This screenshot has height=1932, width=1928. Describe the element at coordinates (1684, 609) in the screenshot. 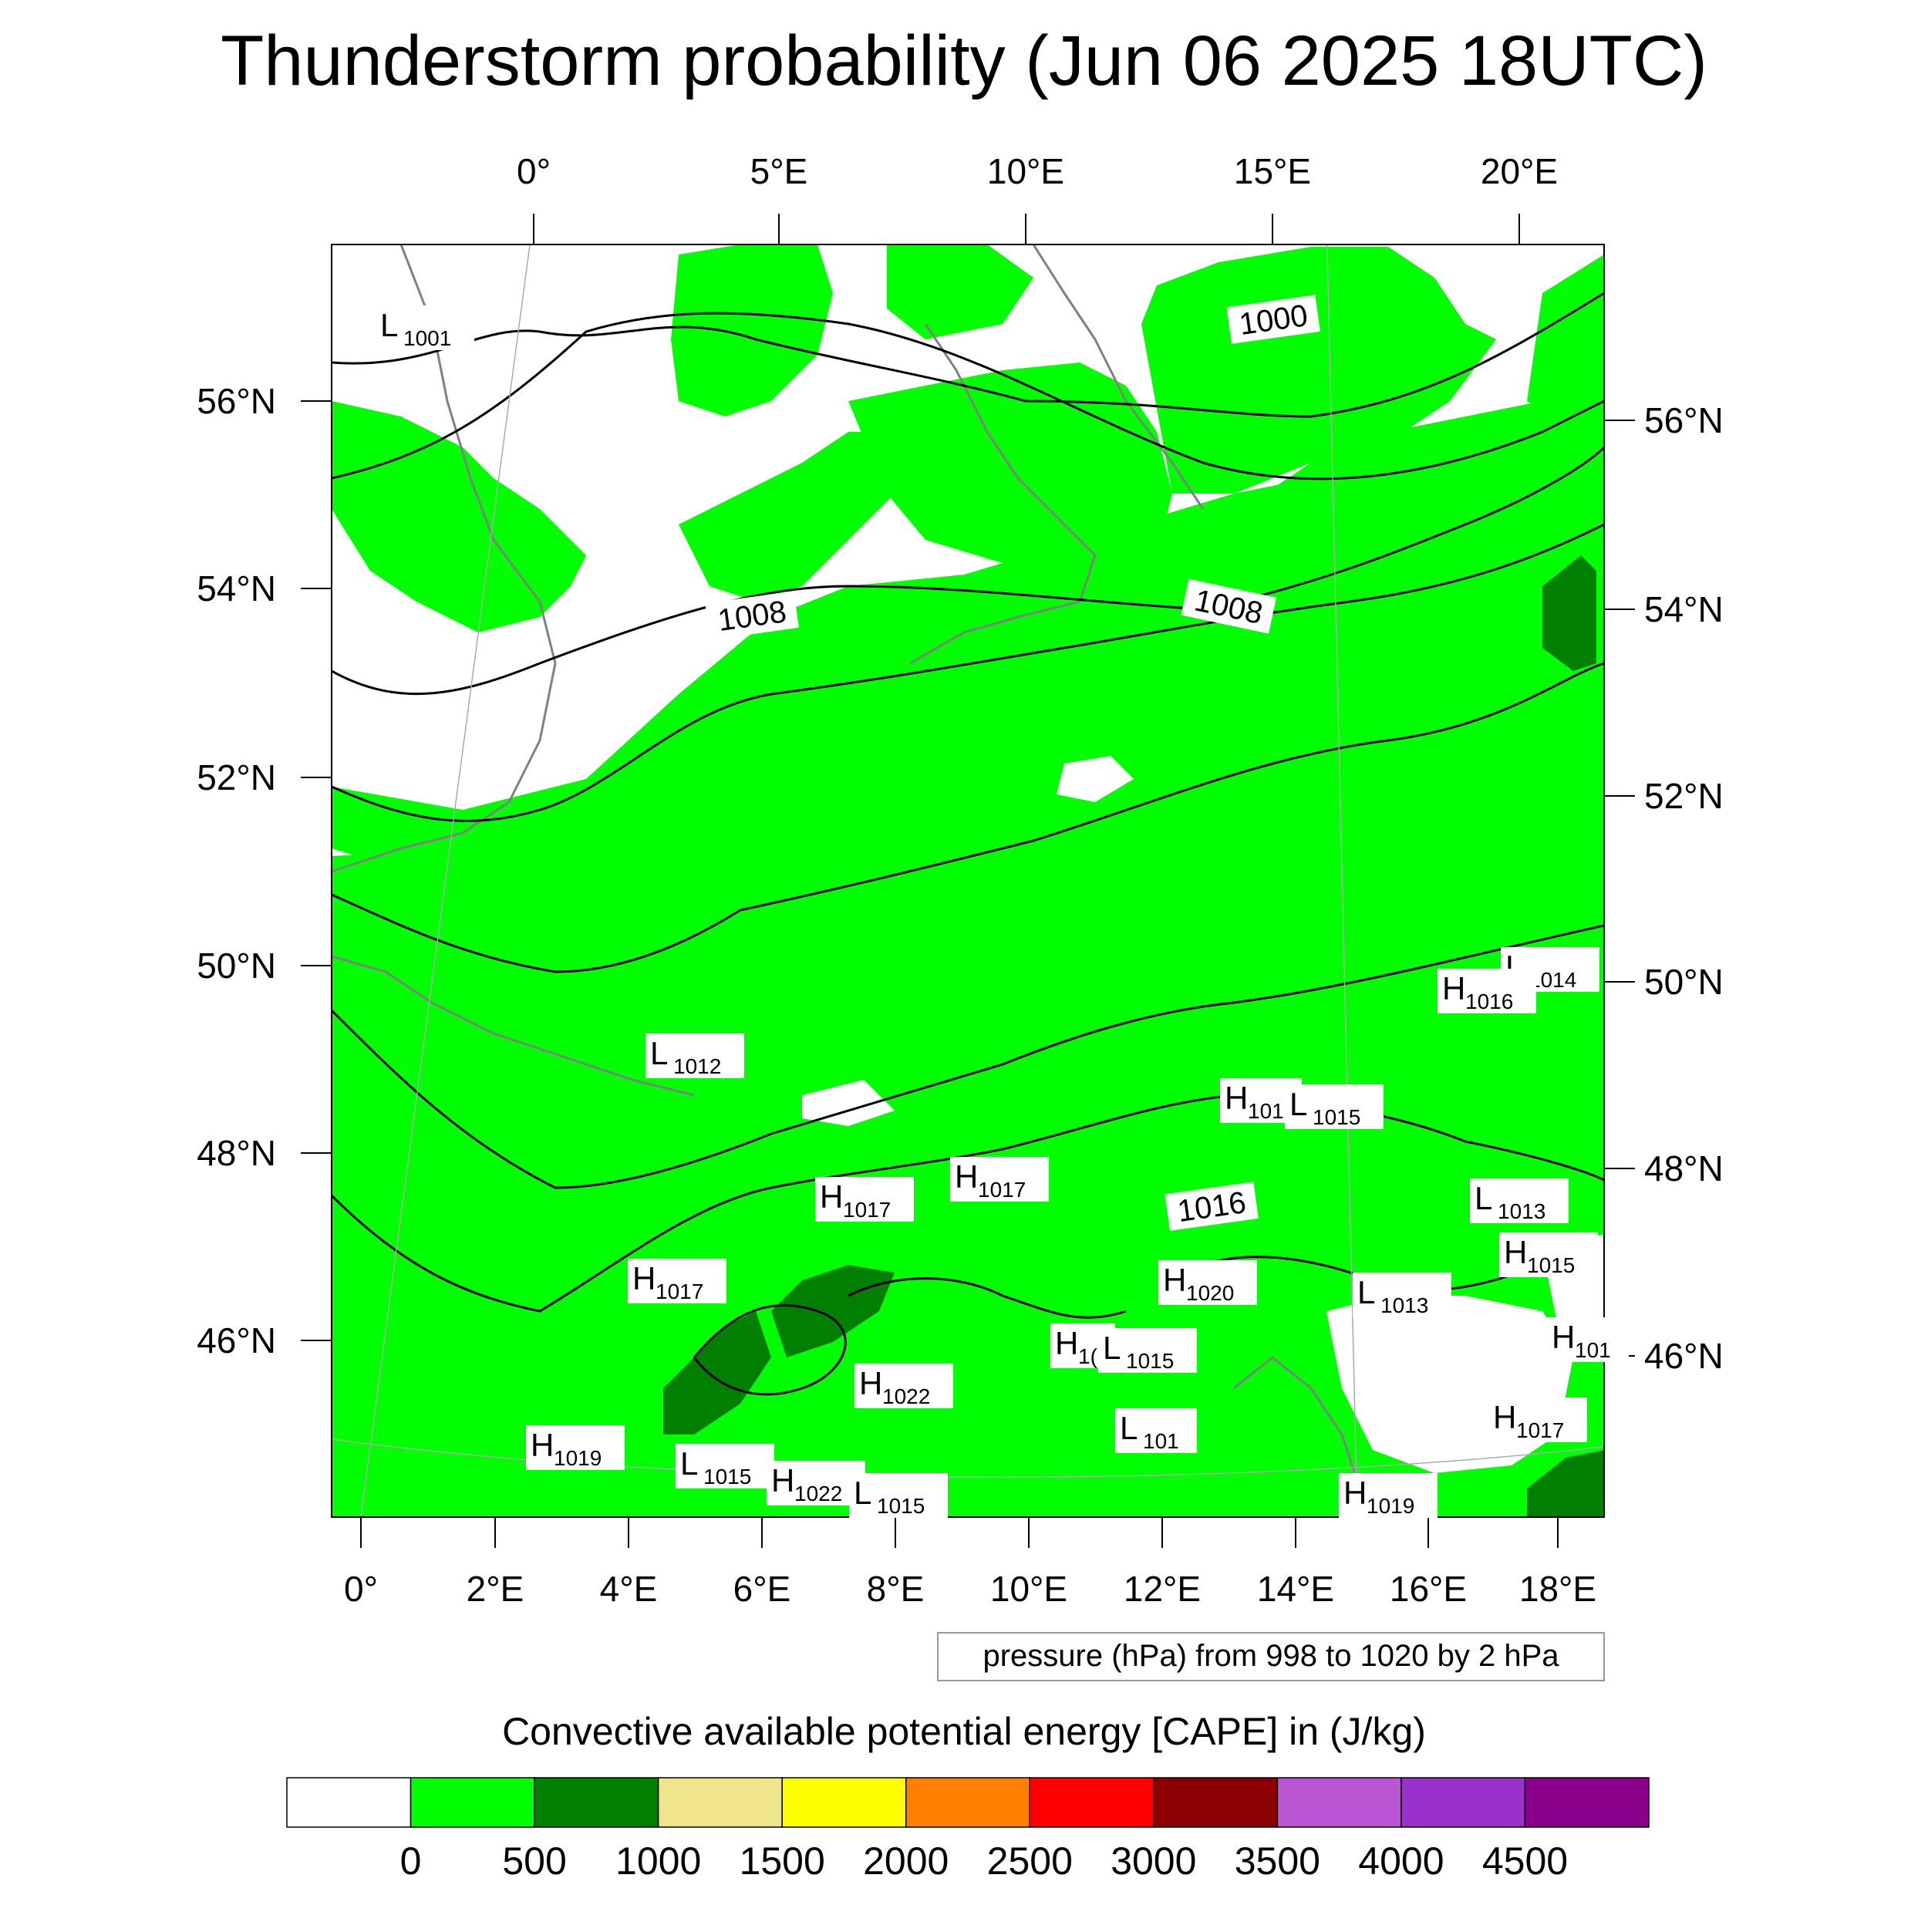

I see `right-lat-label: 54°N` at that location.